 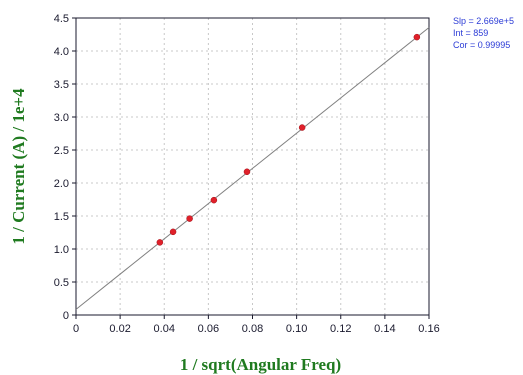 I want to click on x-tick-label: 0.02, so click(x=119, y=329).